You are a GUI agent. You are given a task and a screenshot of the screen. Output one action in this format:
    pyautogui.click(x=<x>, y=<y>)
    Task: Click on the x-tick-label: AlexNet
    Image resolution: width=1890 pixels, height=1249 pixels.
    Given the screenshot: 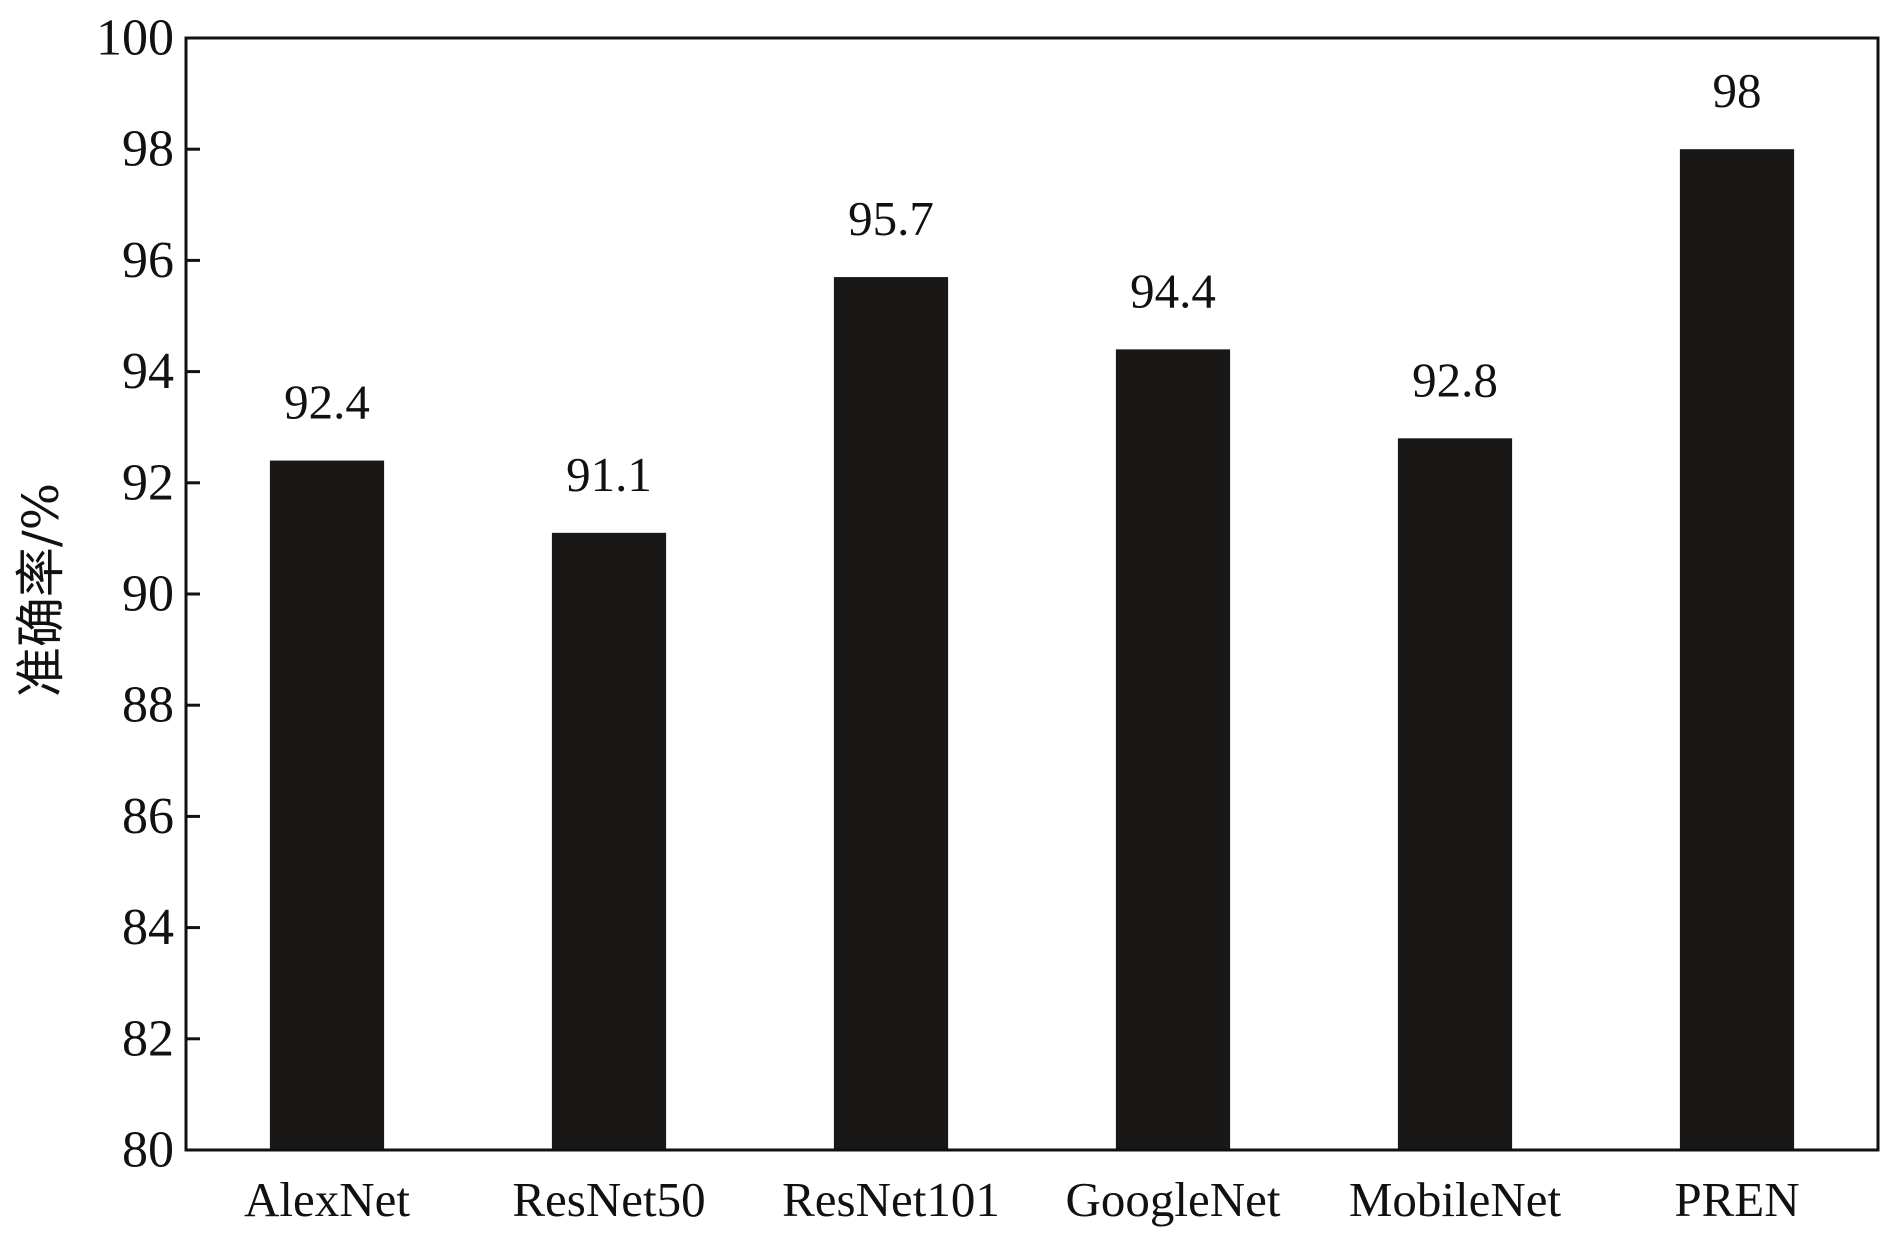 What is the action you would take?
    pyautogui.click(x=327, y=1199)
    